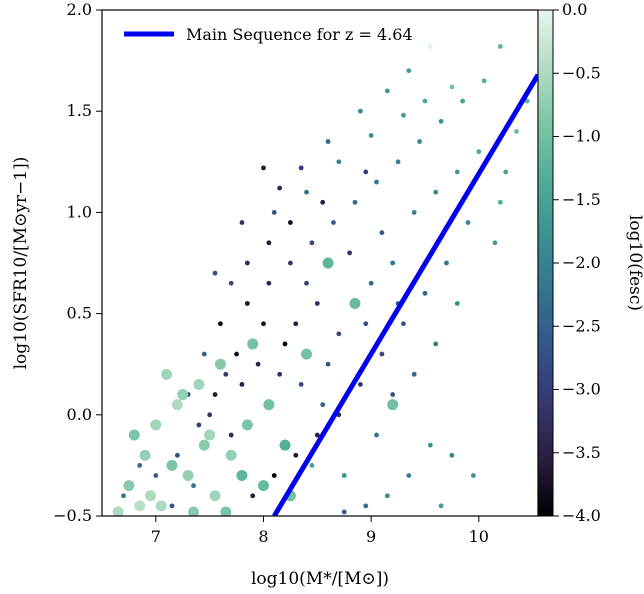 The height and width of the screenshot is (594, 644). What do you see at coordinates (21, 263) in the screenshot?
I see `y-axis-label: log10(SFR10/[M⊙yr−1])` at bounding box center [21, 263].